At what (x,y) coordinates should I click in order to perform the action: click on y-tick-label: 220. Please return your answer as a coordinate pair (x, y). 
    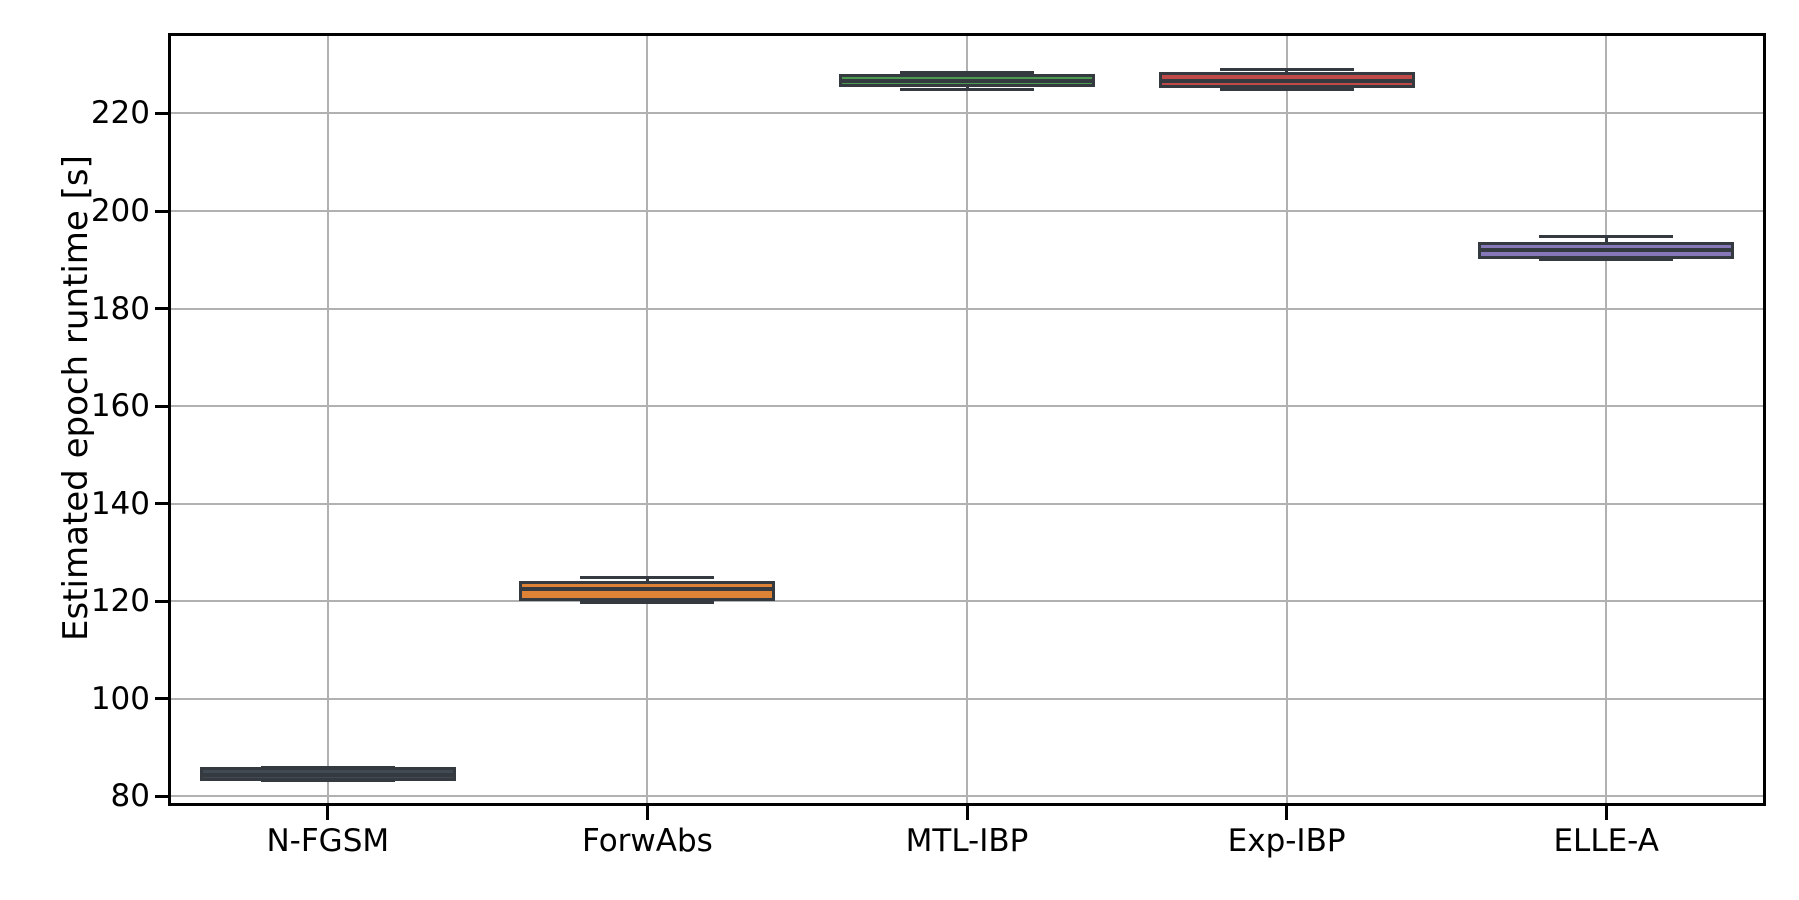
    Looking at the image, I should click on (120, 113).